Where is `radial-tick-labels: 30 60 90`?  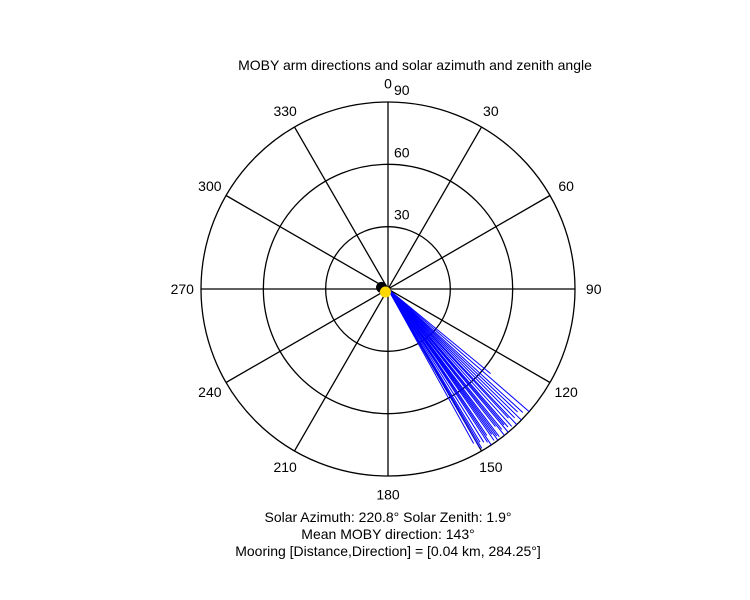 radial-tick-labels: 30 60 90 is located at coordinates (402, 152).